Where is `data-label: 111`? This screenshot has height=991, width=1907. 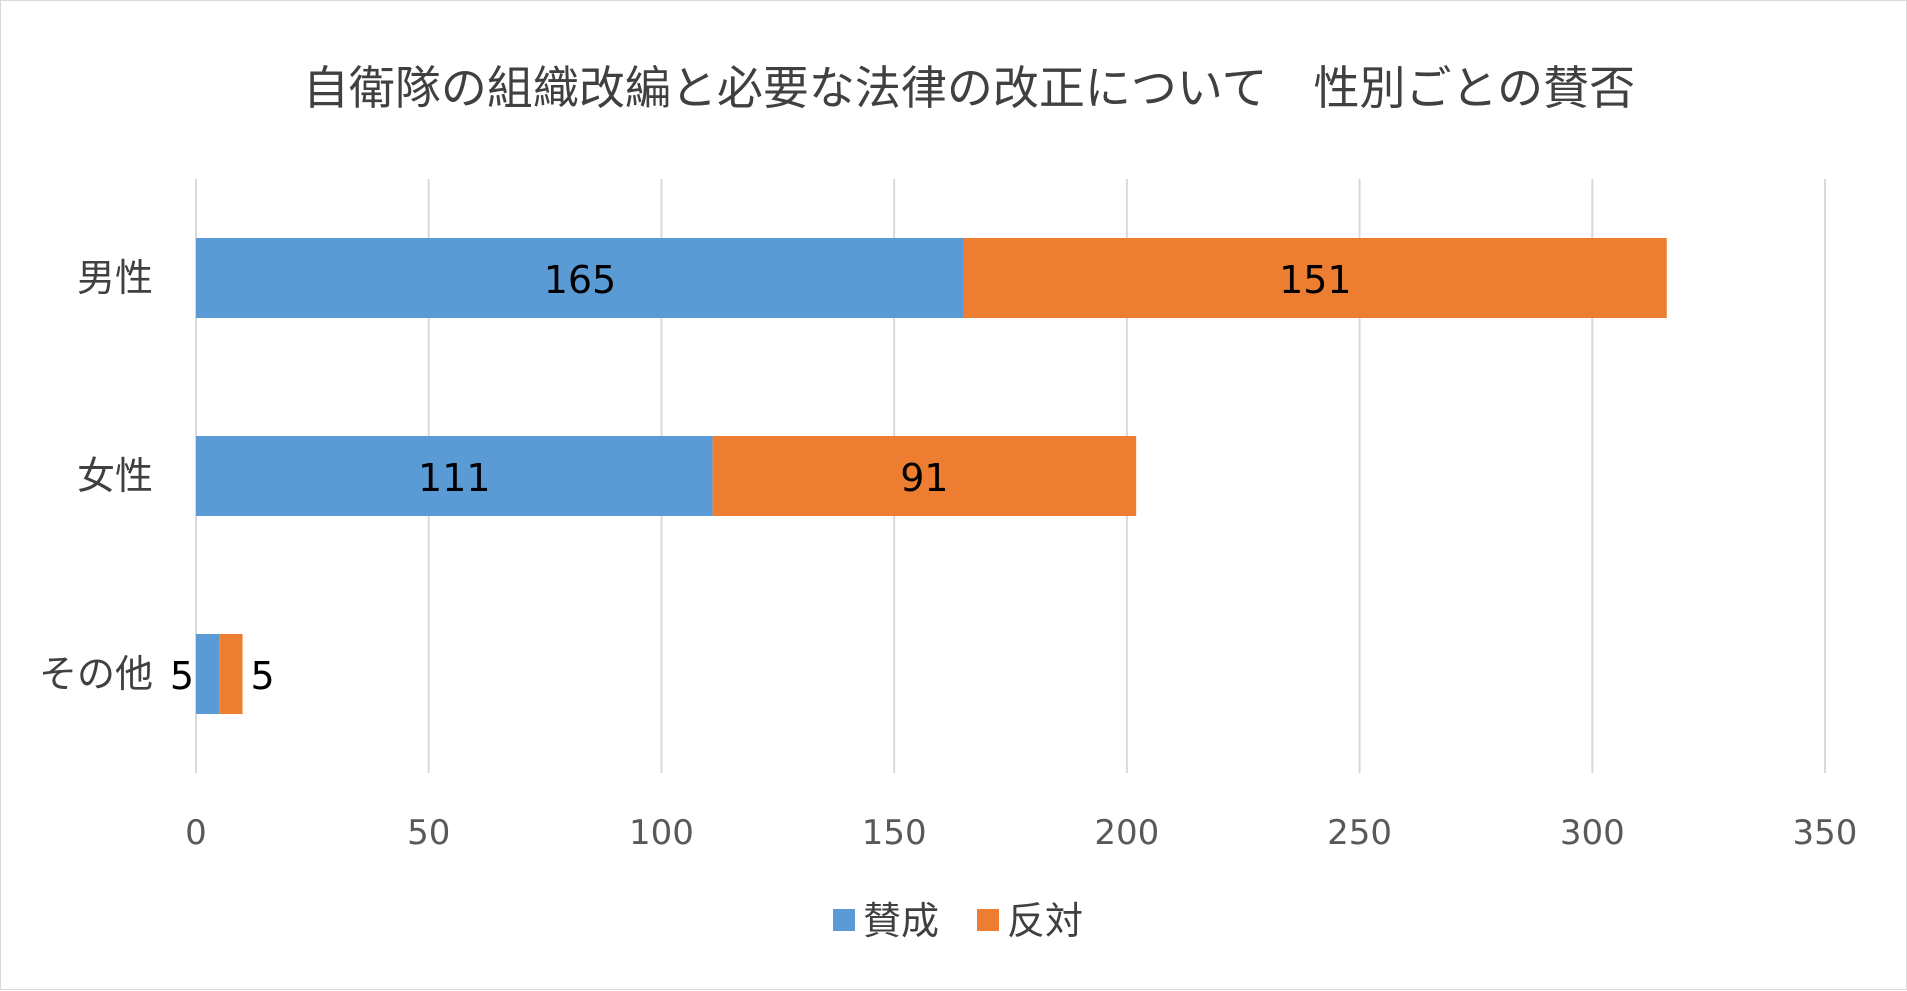
data-label: 111 is located at coordinates (454, 478).